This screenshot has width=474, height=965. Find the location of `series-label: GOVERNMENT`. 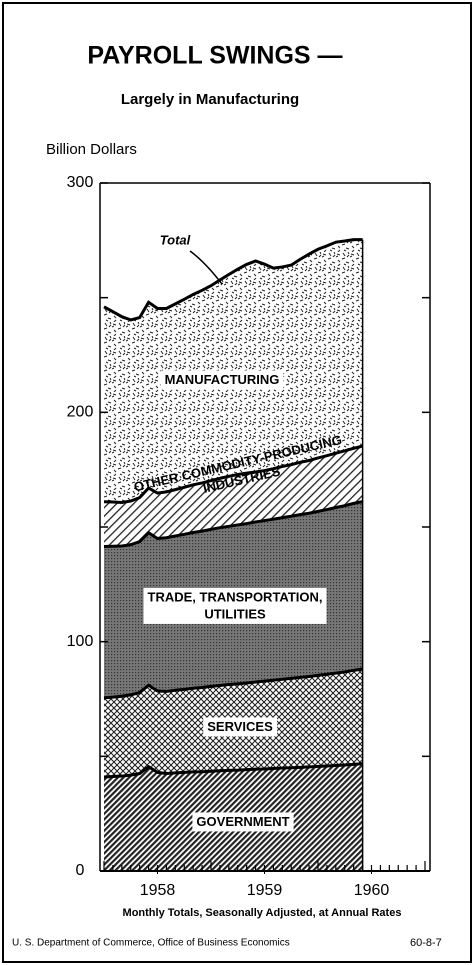

series-label: GOVERNMENT is located at coordinates (243, 822).